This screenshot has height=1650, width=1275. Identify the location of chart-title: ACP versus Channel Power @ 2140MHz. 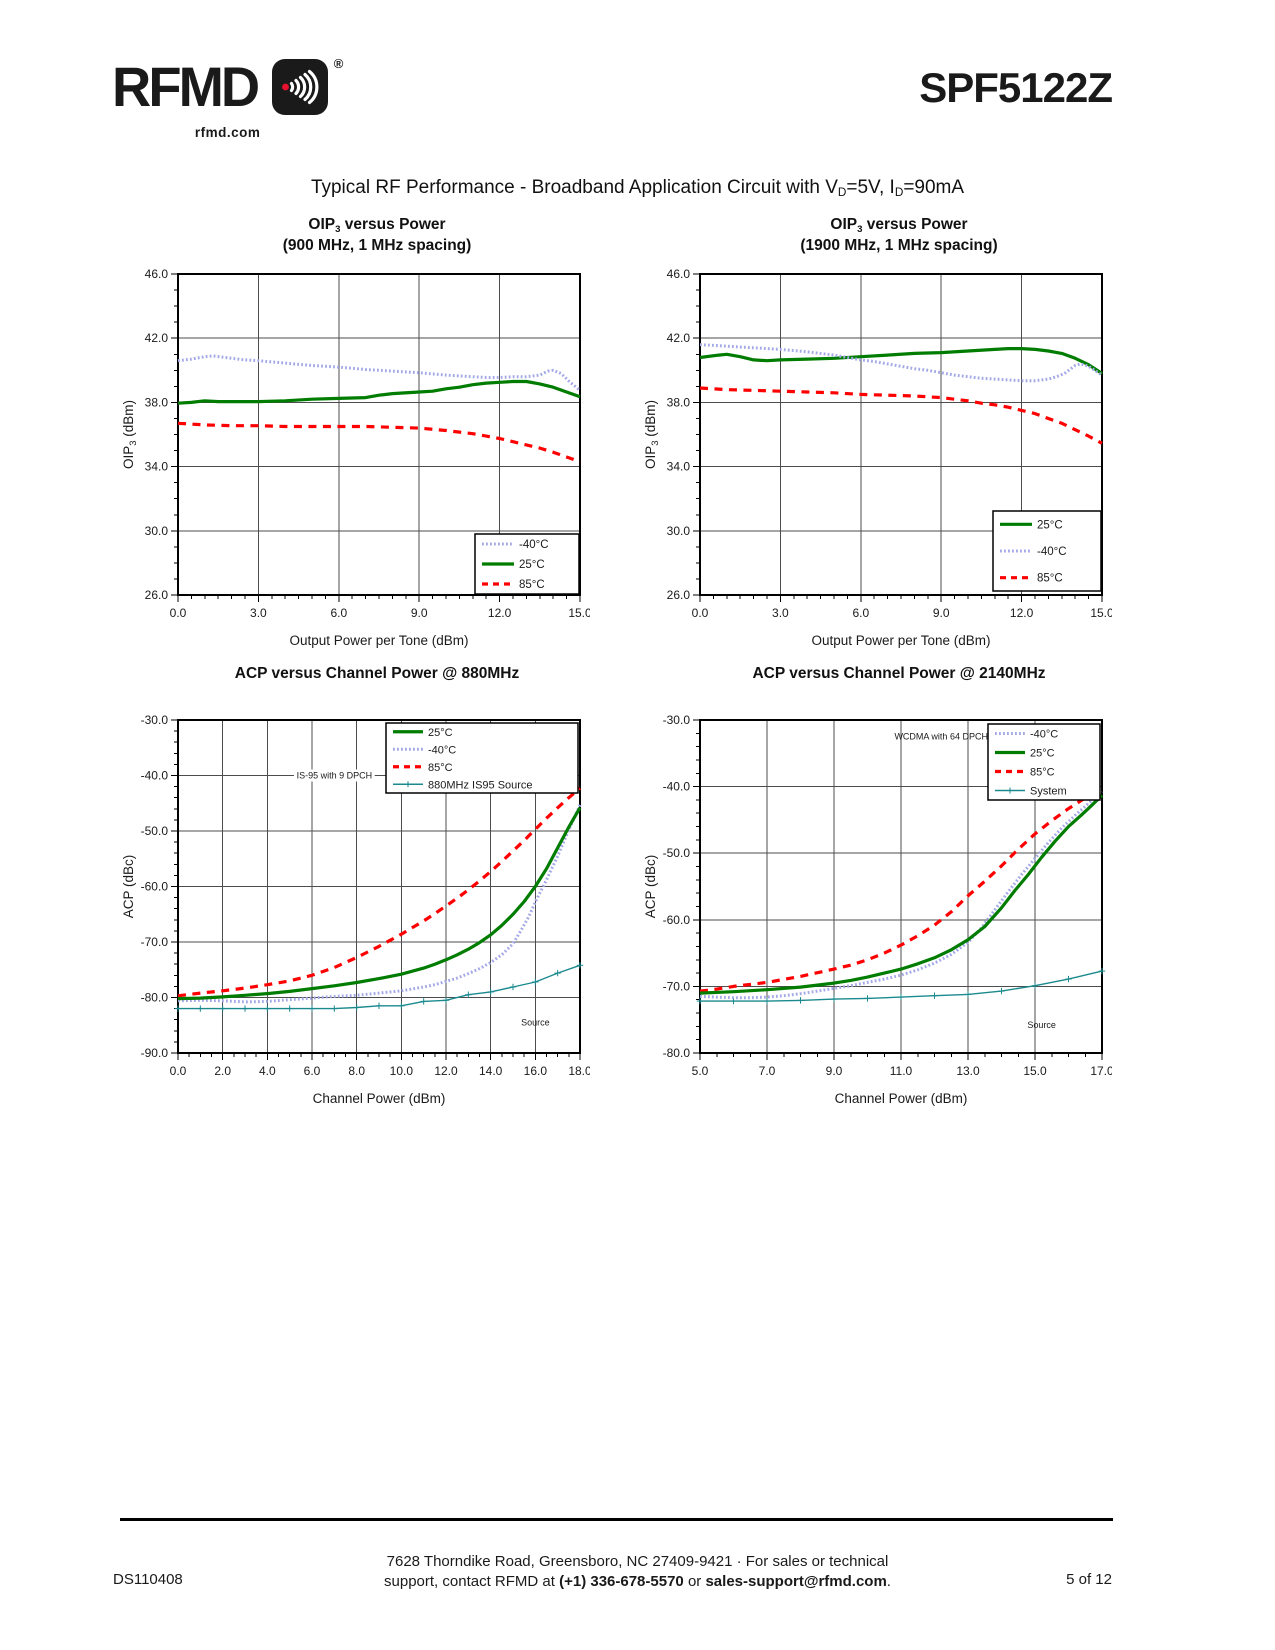
(899, 673).